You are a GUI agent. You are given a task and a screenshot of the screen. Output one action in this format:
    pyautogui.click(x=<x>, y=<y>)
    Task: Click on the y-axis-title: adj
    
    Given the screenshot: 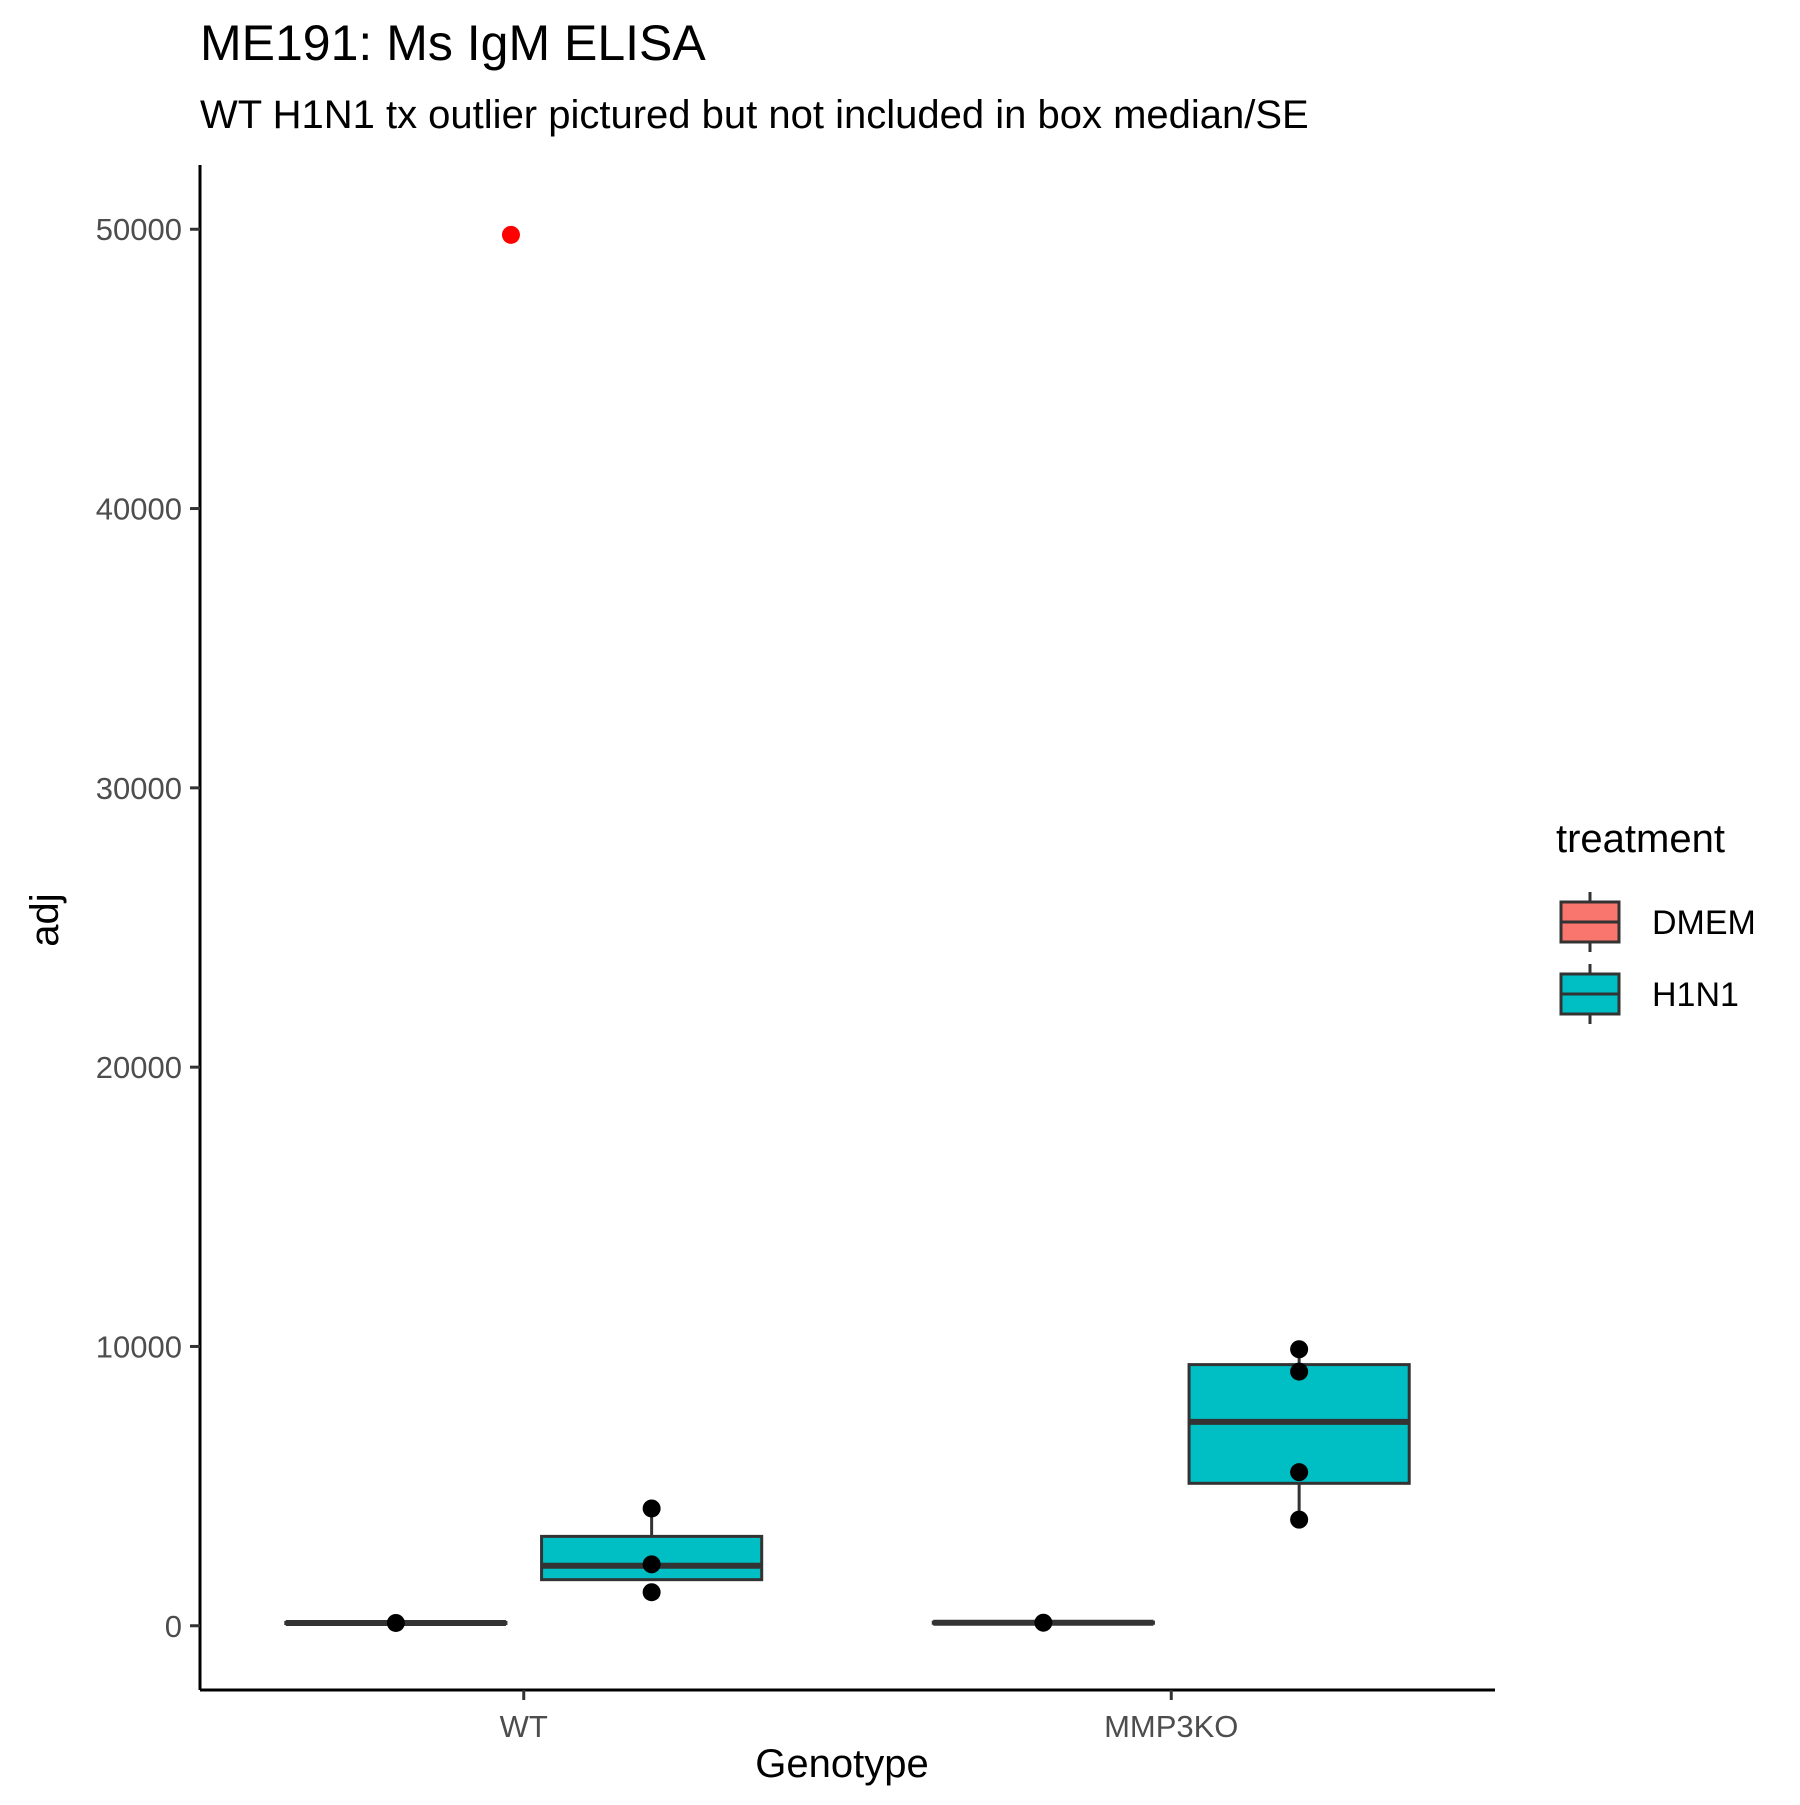 What is the action you would take?
    pyautogui.click(x=45, y=919)
    